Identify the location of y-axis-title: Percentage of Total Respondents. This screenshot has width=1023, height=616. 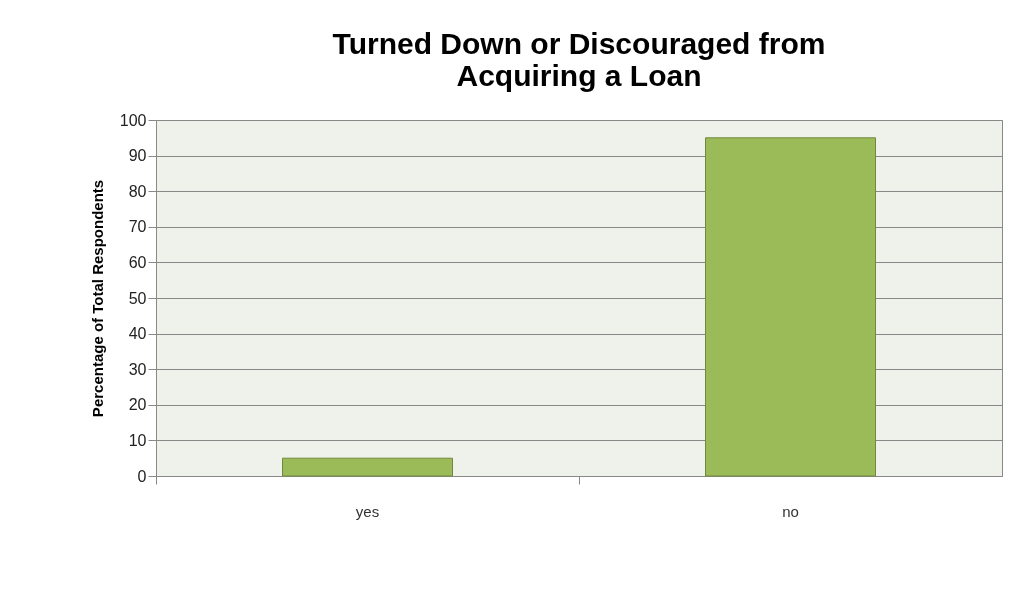
(97, 298).